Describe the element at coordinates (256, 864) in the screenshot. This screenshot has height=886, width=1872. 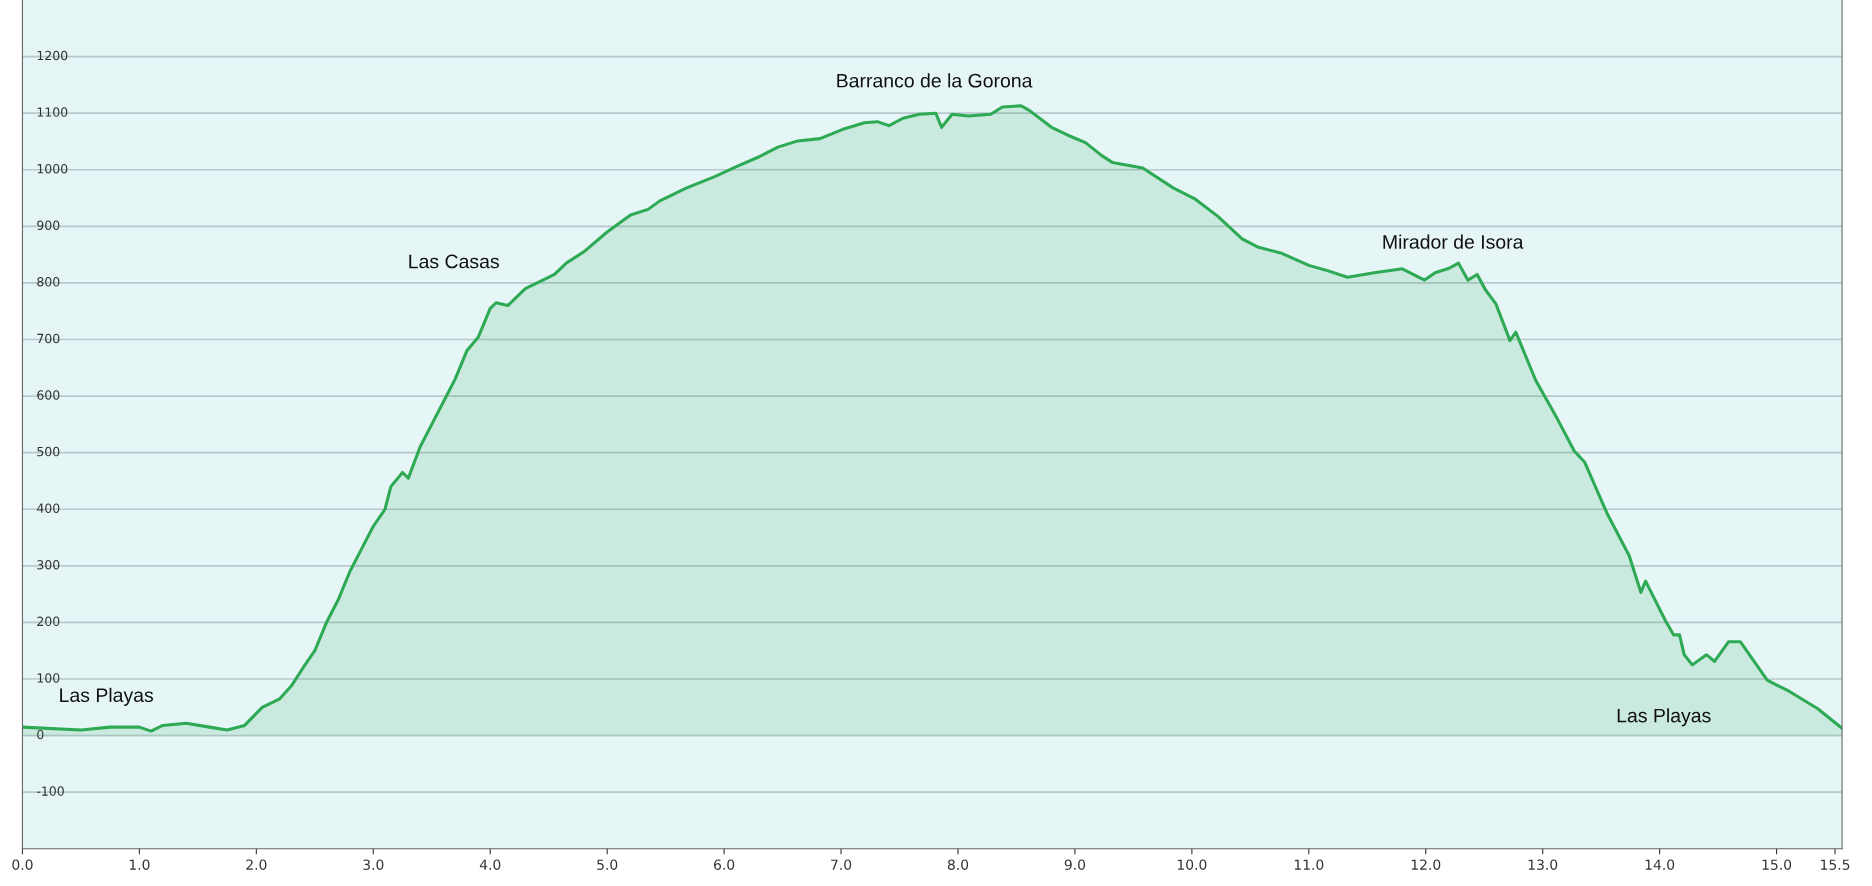
I see `x-tick-label: 2.0` at that location.